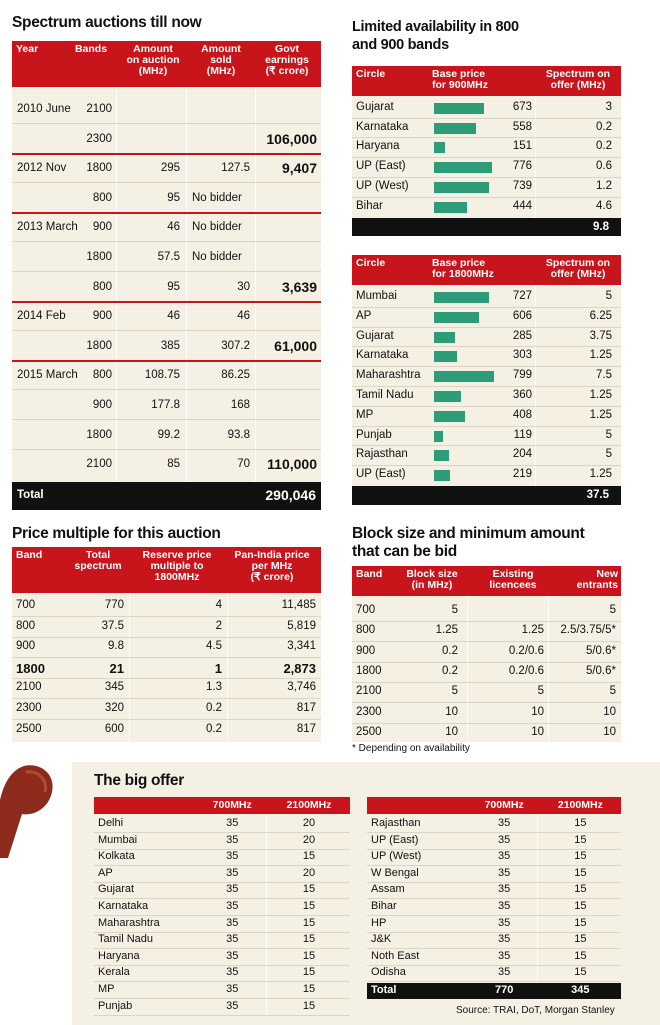 The height and width of the screenshot is (1025, 660). I want to click on header-line: Year, so click(27, 49).